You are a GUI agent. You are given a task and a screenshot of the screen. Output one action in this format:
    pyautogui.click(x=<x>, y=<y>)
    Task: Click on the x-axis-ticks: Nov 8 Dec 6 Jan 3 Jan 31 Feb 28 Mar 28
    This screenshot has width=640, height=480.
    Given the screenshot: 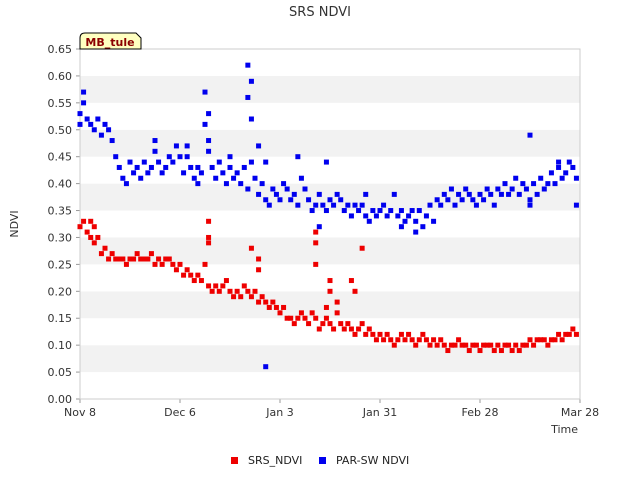 What is the action you would take?
    pyautogui.click(x=331, y=409)
    